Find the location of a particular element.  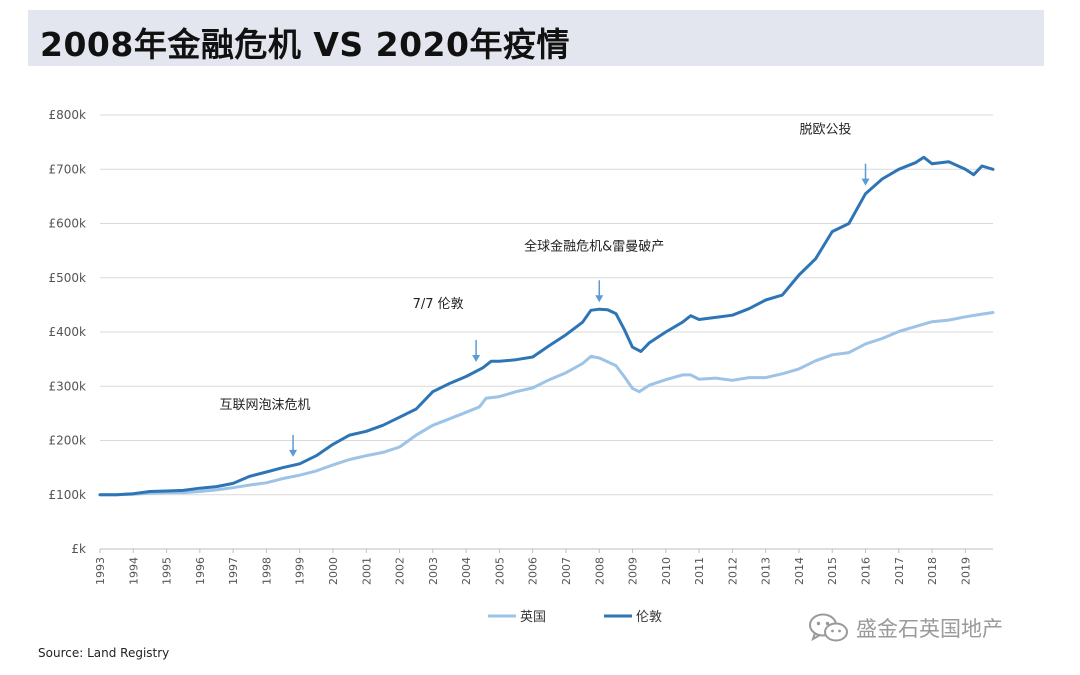

x-tick-label: 2016 is located at coordinates (866, 571).